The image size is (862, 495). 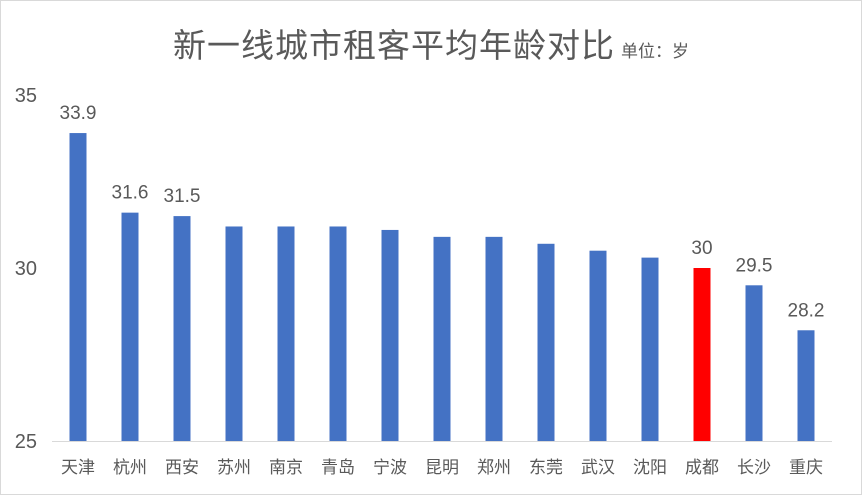 What do you see at coordinates (26, 442) in the screenshot?
I see `y-tick-label: 25` at bounding box center [26, 442].